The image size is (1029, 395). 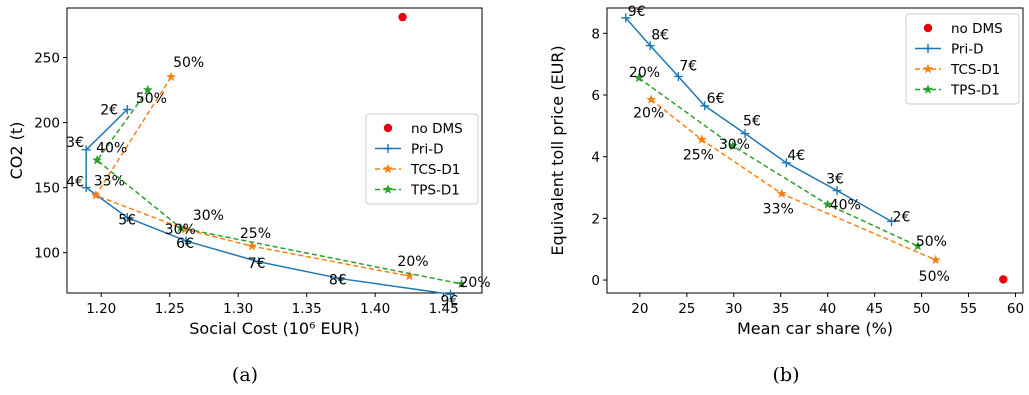 I want to click on legend: no DMS Pri-D TCS-D1 TPS-D1, so click(x=422, y=159).